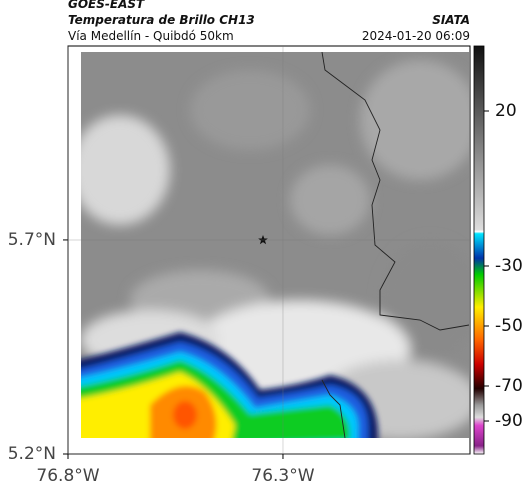 This screenshot has height=495, width=526. I want to click on colorbar-tick-label: 20, so click(506, 111).